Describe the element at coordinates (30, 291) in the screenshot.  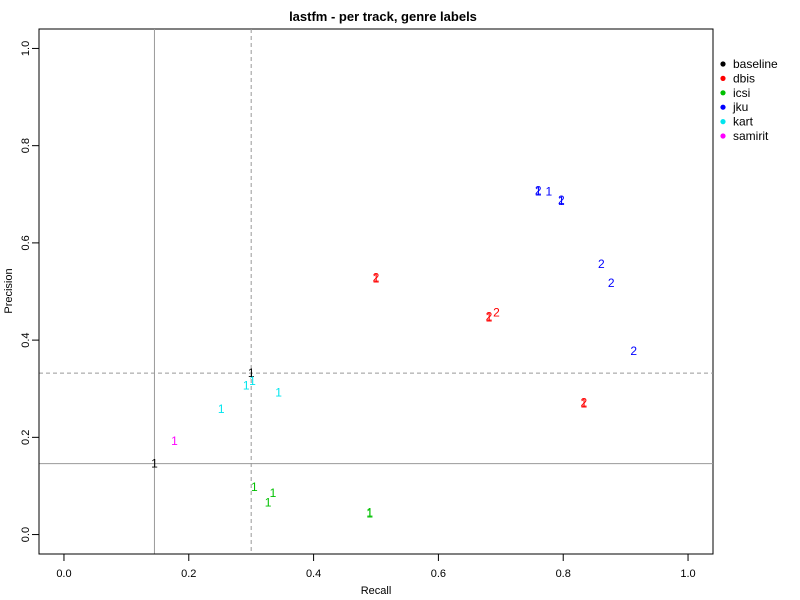
I see `y-axis: 0.0 0.2 0.4 0.6 0.8 1.0` at that location.